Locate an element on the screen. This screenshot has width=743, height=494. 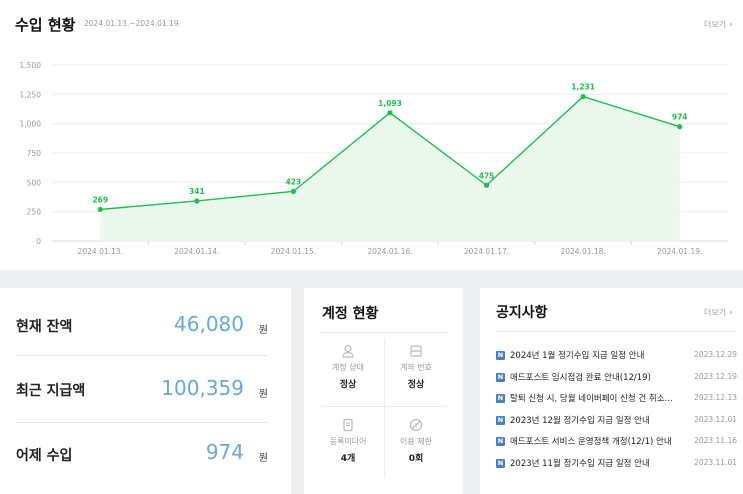
notice-item: N 2023년 12월 정기수입 지급 일정 안내 2023.12.01 is located at coordinates (616, 421).